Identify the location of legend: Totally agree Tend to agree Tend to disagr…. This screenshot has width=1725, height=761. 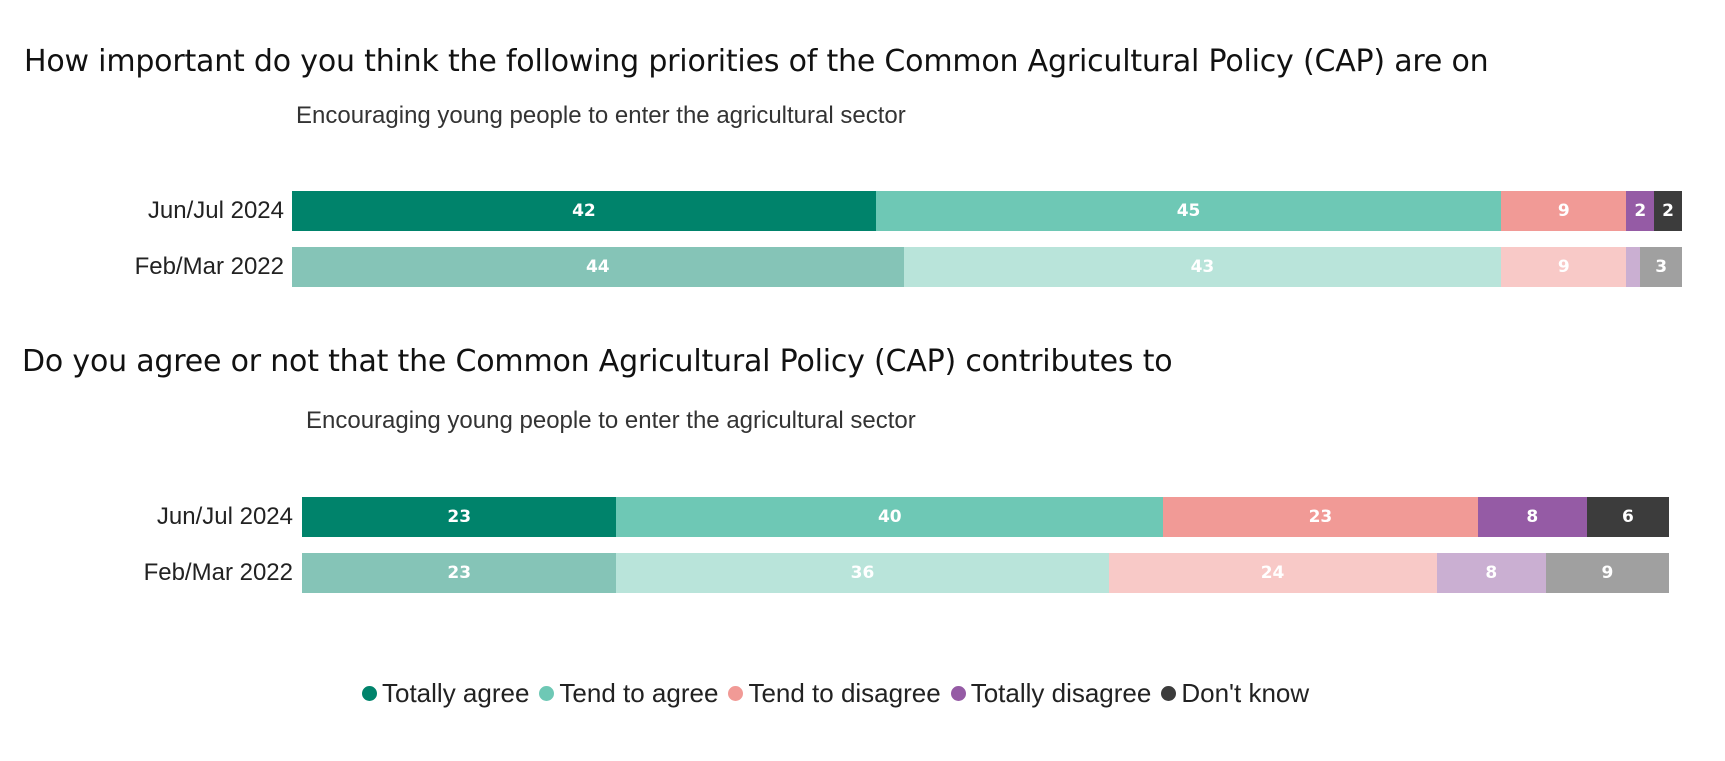
(840, 693).